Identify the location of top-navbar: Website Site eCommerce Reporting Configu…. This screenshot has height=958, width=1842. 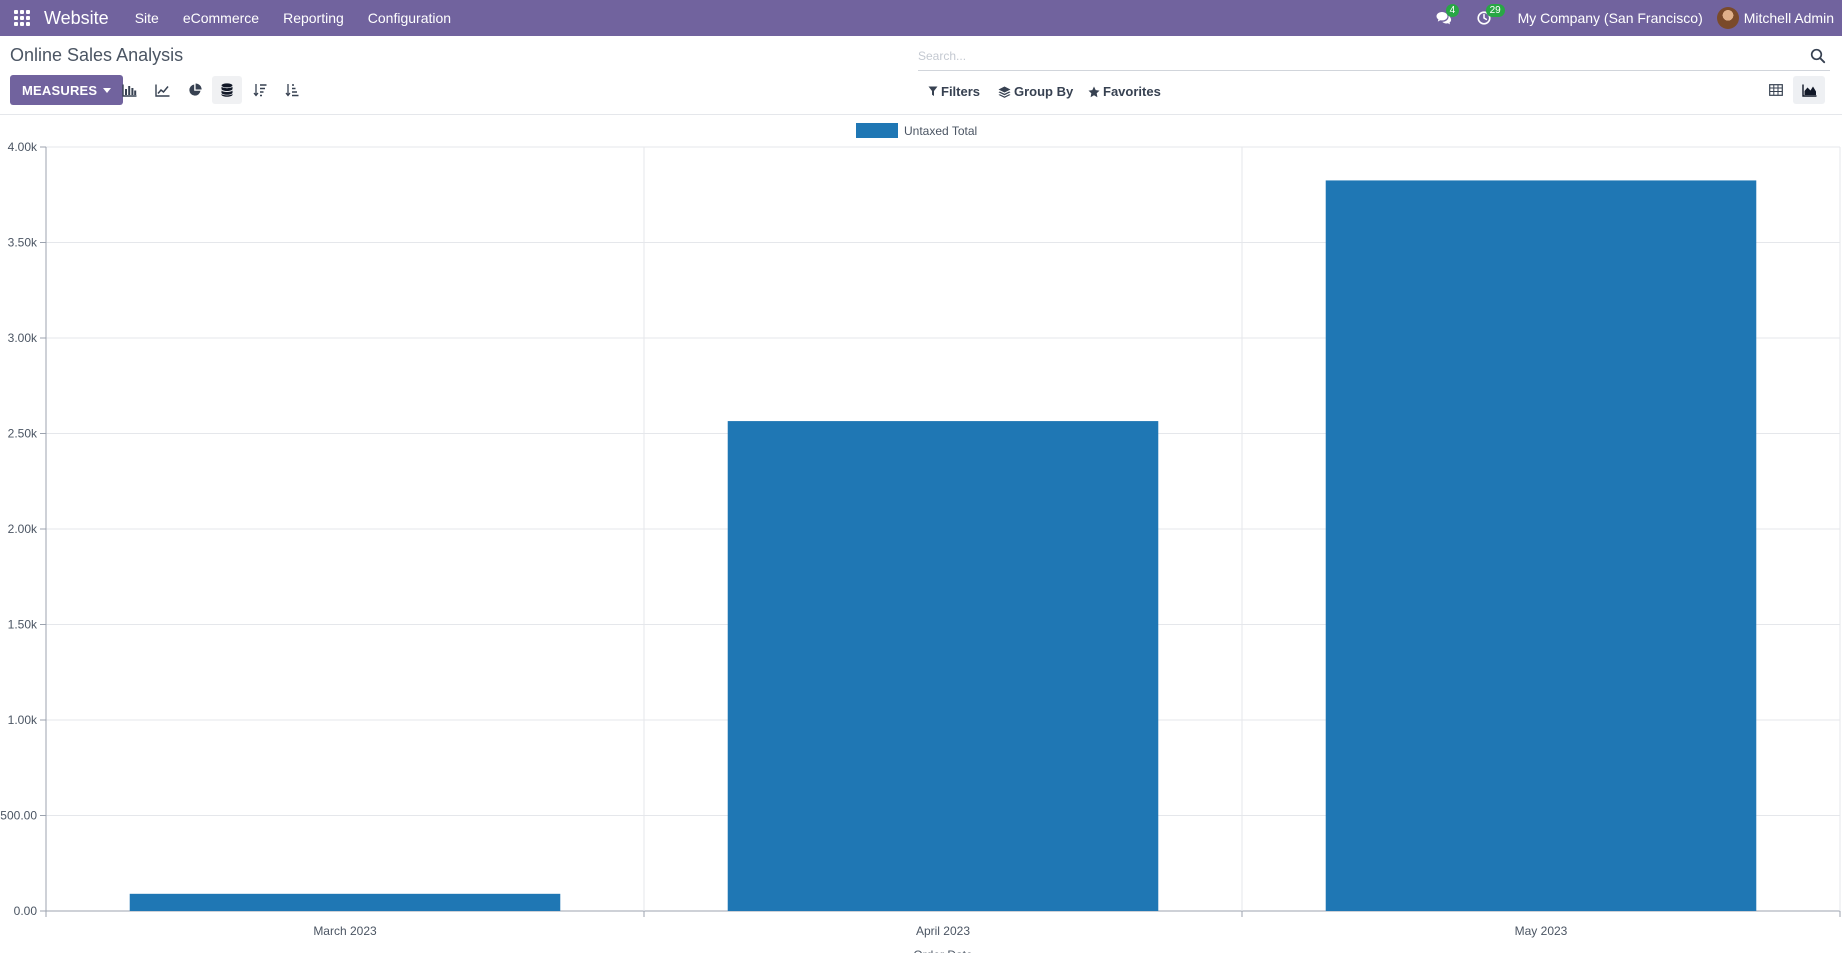
(921, 18).